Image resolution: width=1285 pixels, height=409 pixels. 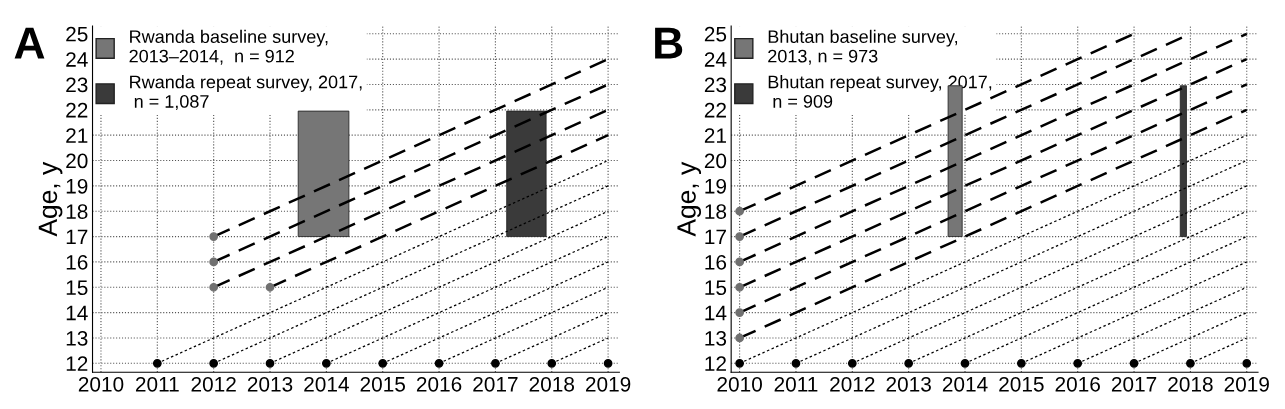 I want to click on chart-title: B, so click(x=669, y=43).